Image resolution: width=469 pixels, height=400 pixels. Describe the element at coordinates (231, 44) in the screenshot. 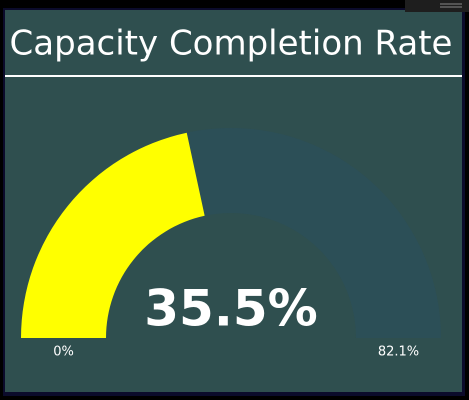

I see `chart-title: Capacity Completion Rate` at that location.